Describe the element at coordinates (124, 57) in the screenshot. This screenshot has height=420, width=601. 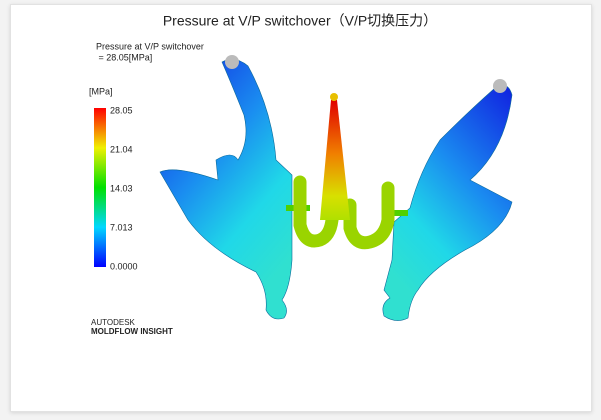
I see `annotation: = 28.05[MPa]` at that location.